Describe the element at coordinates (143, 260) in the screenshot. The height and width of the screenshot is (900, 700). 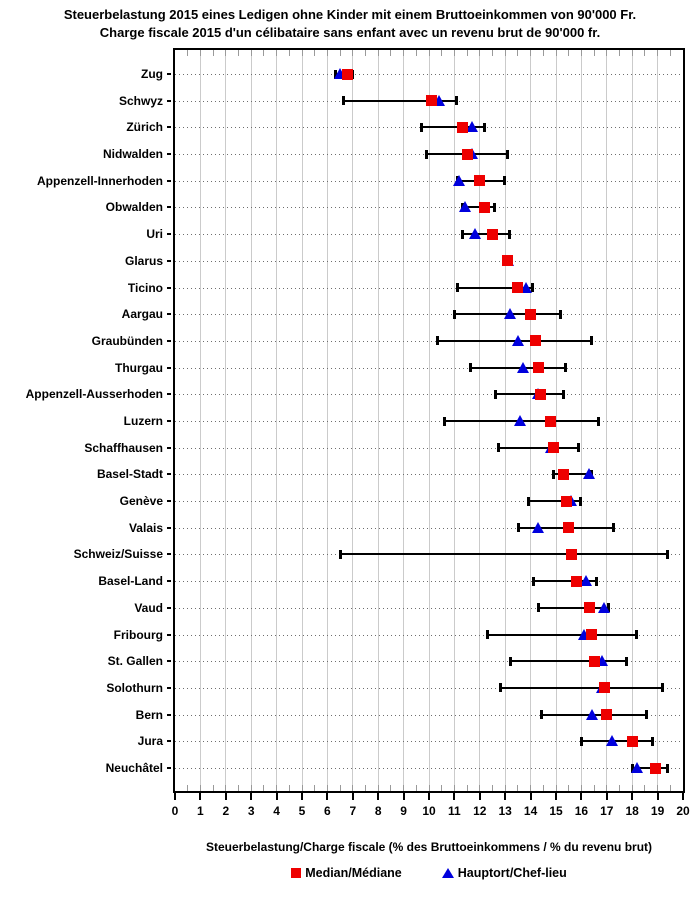
I see `canton-label: Glarus` at that location.